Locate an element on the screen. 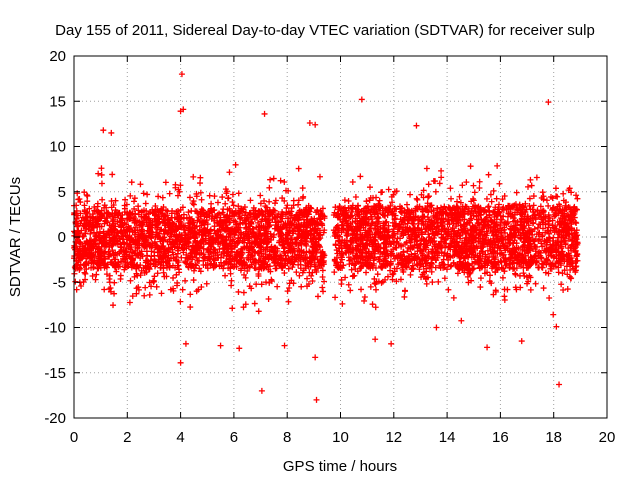  y-tick-label: -15 is located at coordinates (55, 373).